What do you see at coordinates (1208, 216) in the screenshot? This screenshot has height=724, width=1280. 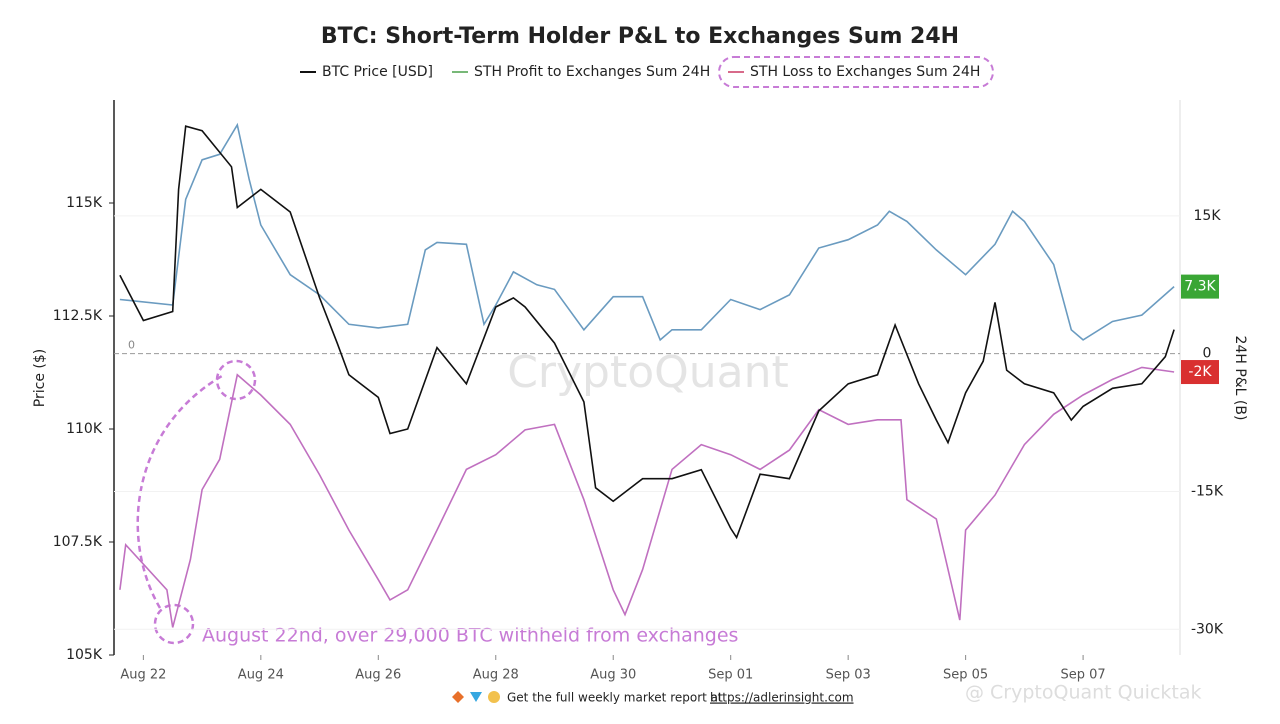 I see `y2-tick-label: 15K` at bounding box center [1208, 216].